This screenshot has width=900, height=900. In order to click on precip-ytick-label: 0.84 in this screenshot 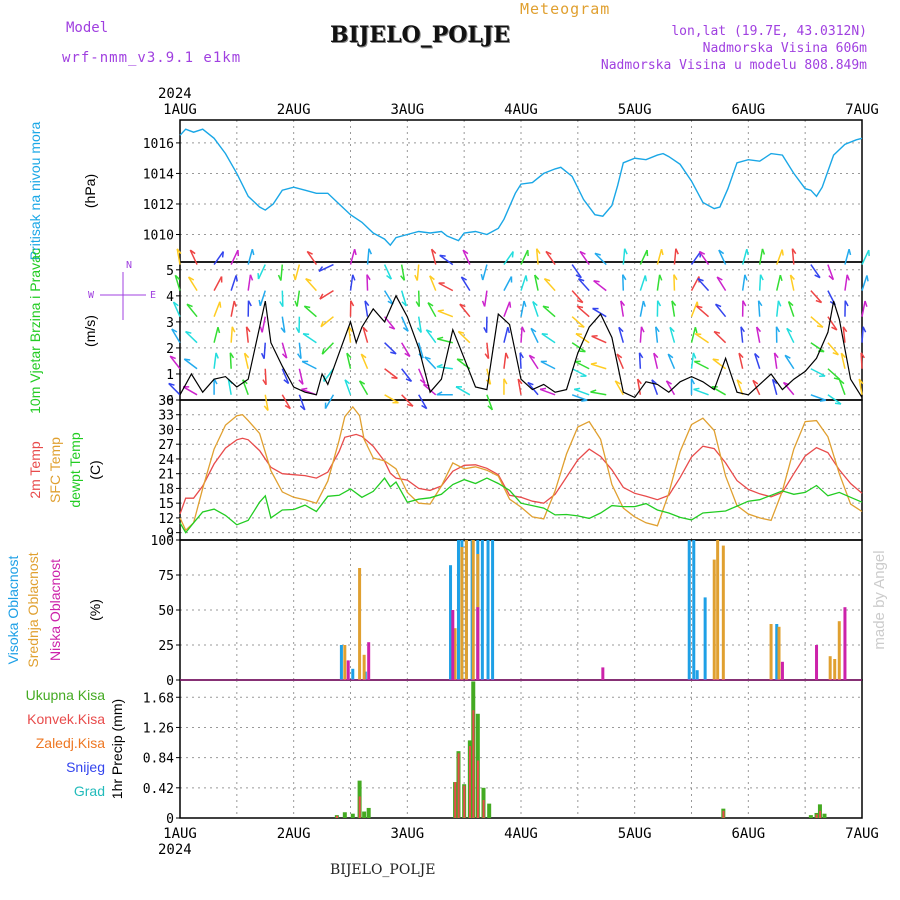, I will do `click(158, 759)`.